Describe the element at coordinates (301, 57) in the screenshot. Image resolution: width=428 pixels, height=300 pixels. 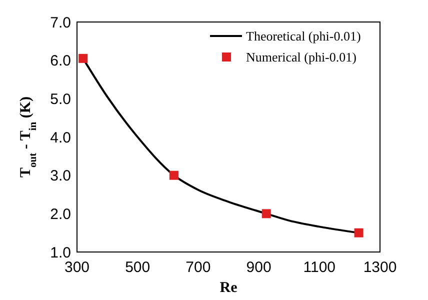
I see `legend-label: Numerical (phi-0.01)` at that location.